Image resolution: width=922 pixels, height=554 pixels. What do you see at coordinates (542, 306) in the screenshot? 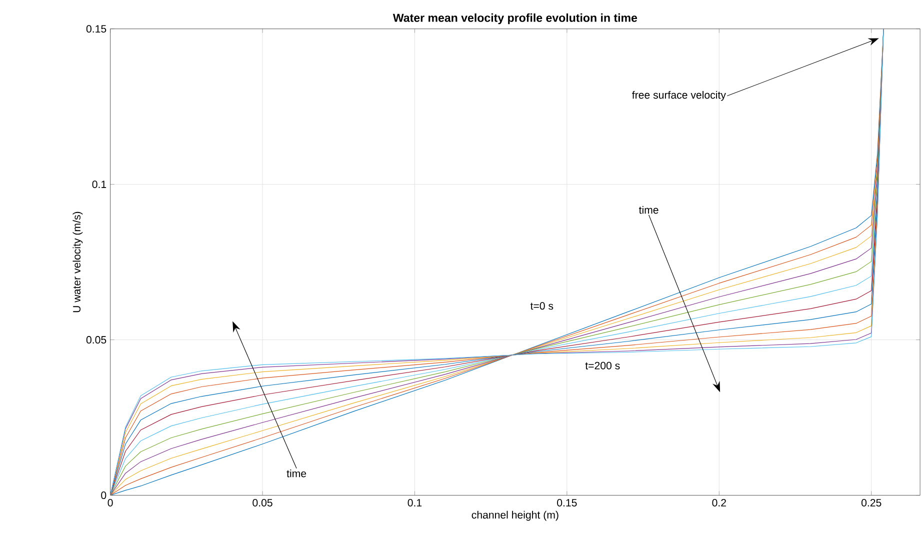
I see `annotation: t=0 s` at bounding box center [542, 306].